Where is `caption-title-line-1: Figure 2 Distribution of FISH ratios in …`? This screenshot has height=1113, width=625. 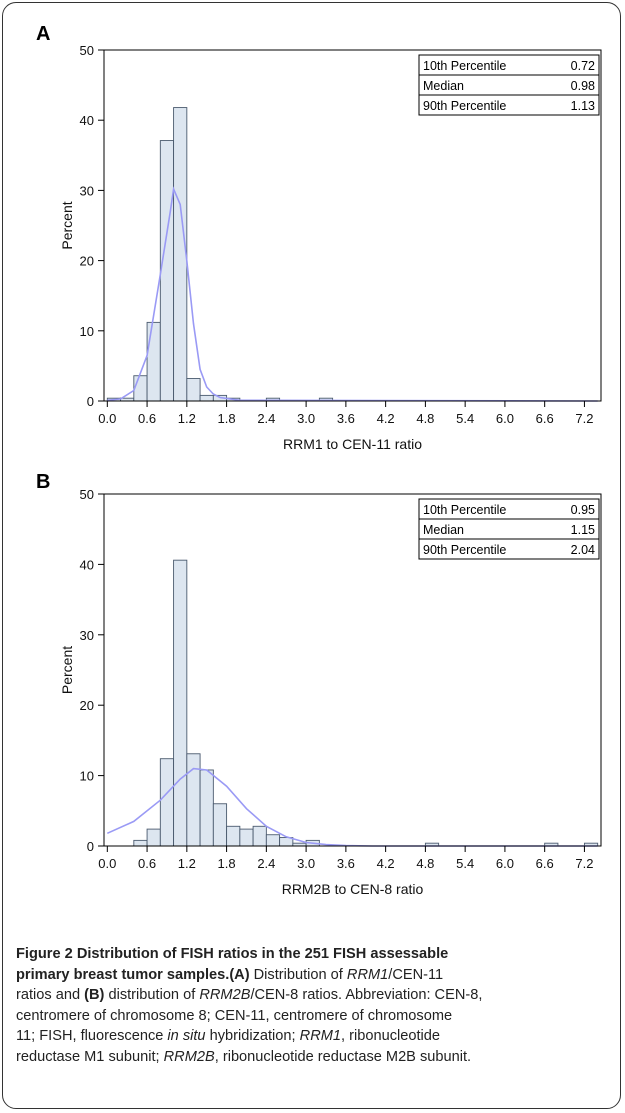 caption-title-line-1: Figure 2 Distribution of FISH ratios in … is located at coordinates (232, 954).